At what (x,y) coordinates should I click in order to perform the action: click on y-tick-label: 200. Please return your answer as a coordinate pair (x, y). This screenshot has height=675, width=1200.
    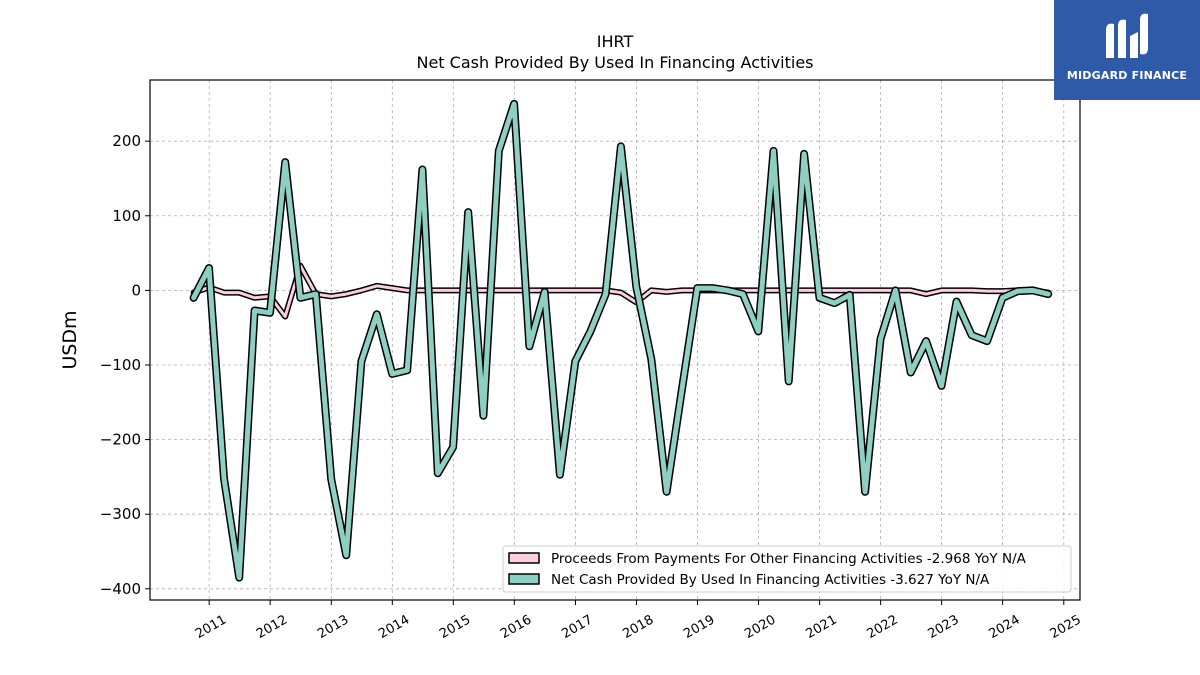
    Looking at the image, I should click on (126, 141).